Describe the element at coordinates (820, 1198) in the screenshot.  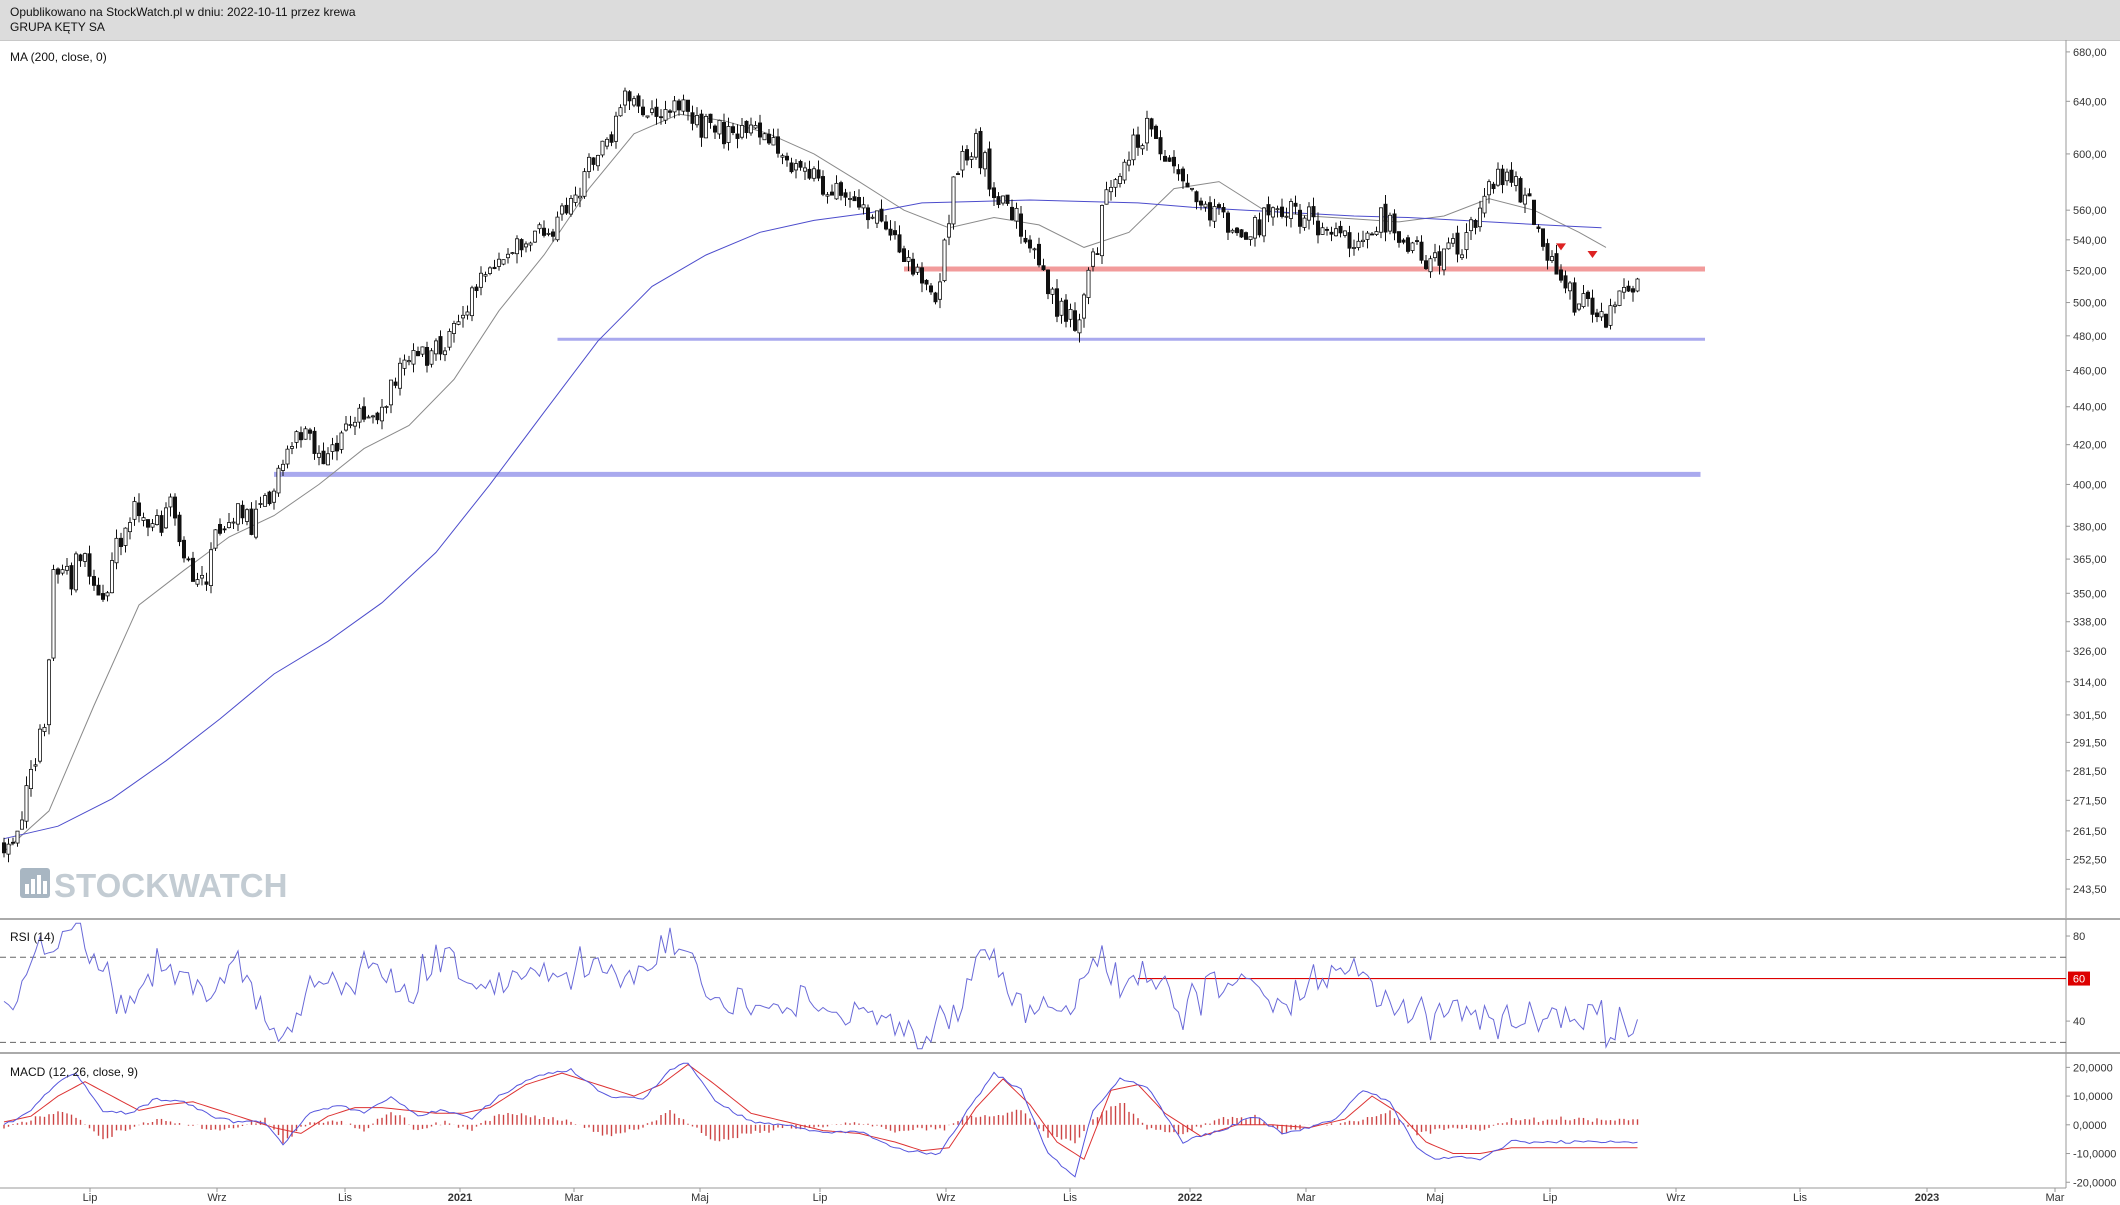
I see `x-tick-label: Lip` at that location.